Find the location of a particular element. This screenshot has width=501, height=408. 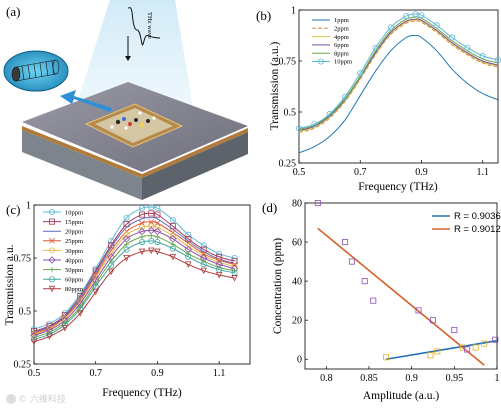

y-tick-label: 0.25 is located at coordinates (288, 164).